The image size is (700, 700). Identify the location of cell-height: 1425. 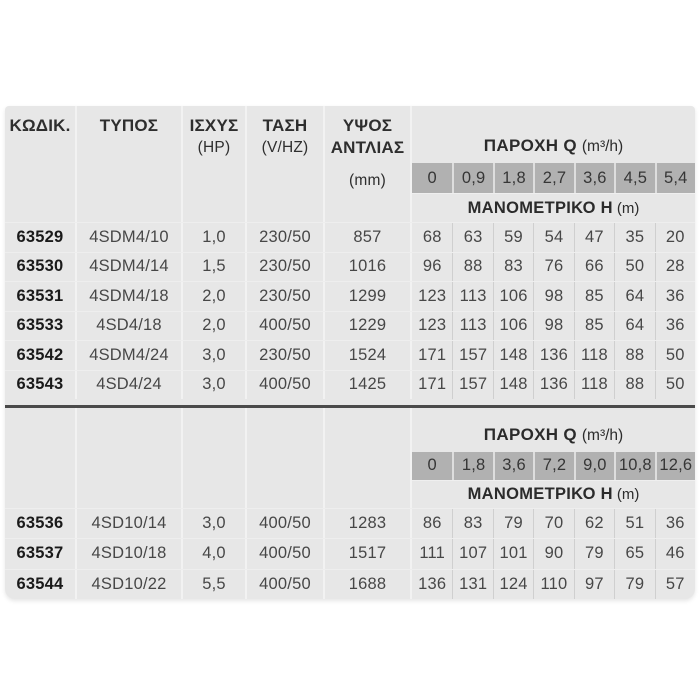
(368, 384).